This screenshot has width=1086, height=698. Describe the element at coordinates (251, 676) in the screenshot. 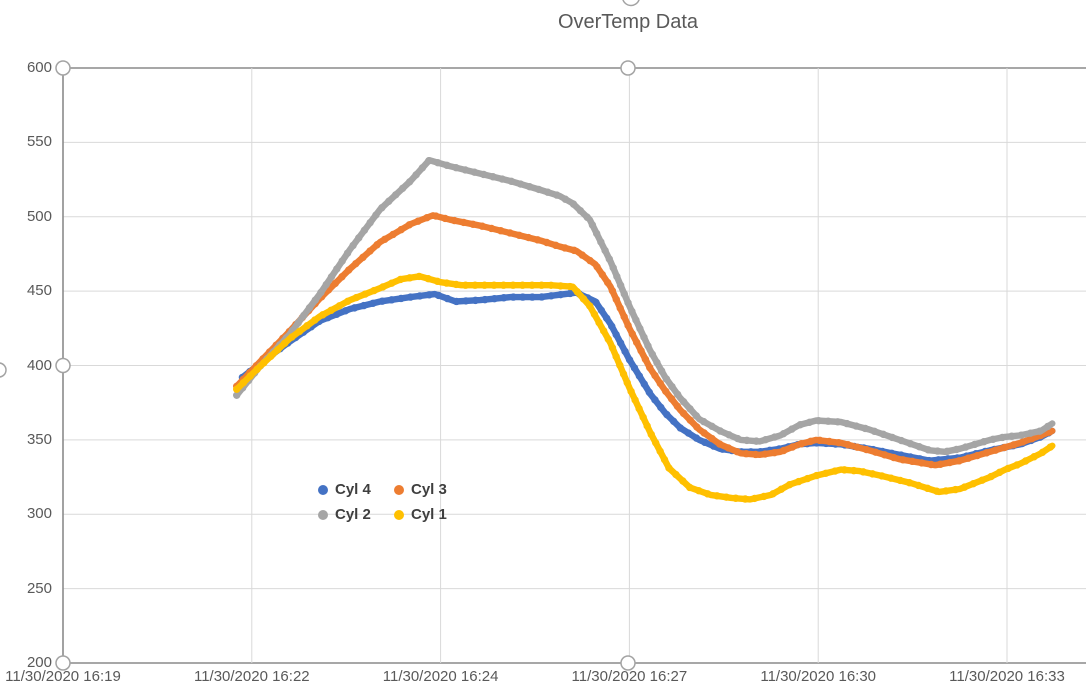

I see `x-axis-tick-label: 11/30/2020 16:22` at that location.